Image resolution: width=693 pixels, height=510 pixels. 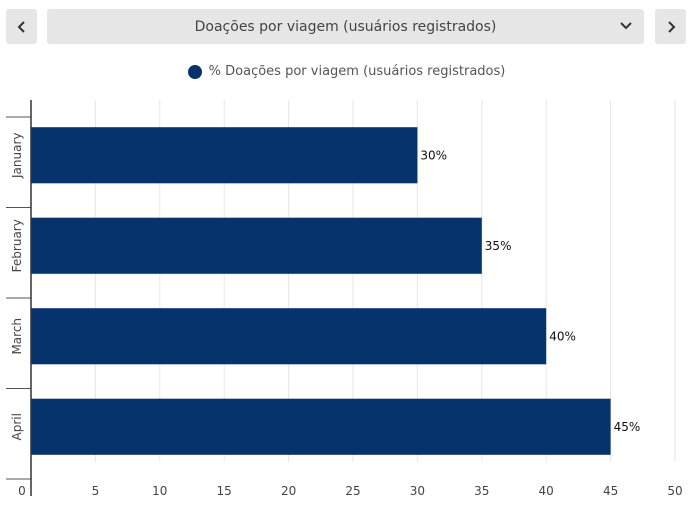 What do you see at coordinates (626, 26) in the screenshot?
I see `chevron-down-icon` at bounding box center [626, 26].